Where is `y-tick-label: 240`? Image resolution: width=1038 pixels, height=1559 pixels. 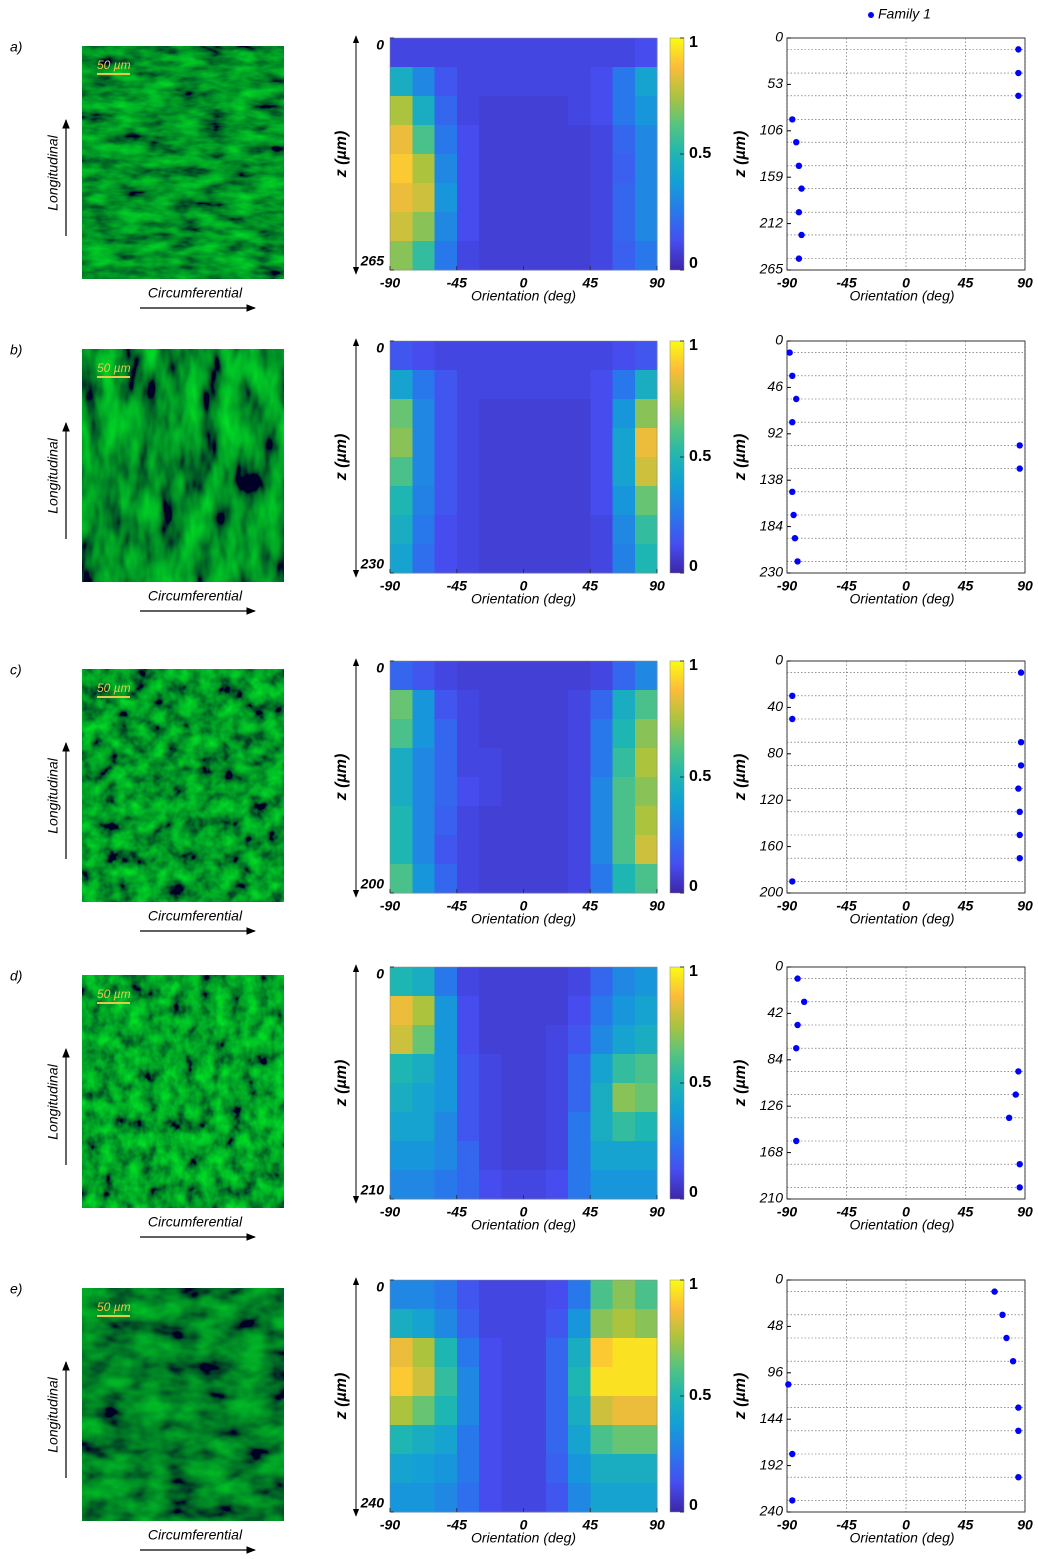 y-tick-label: 240 is located at coordinates (372, 1503).